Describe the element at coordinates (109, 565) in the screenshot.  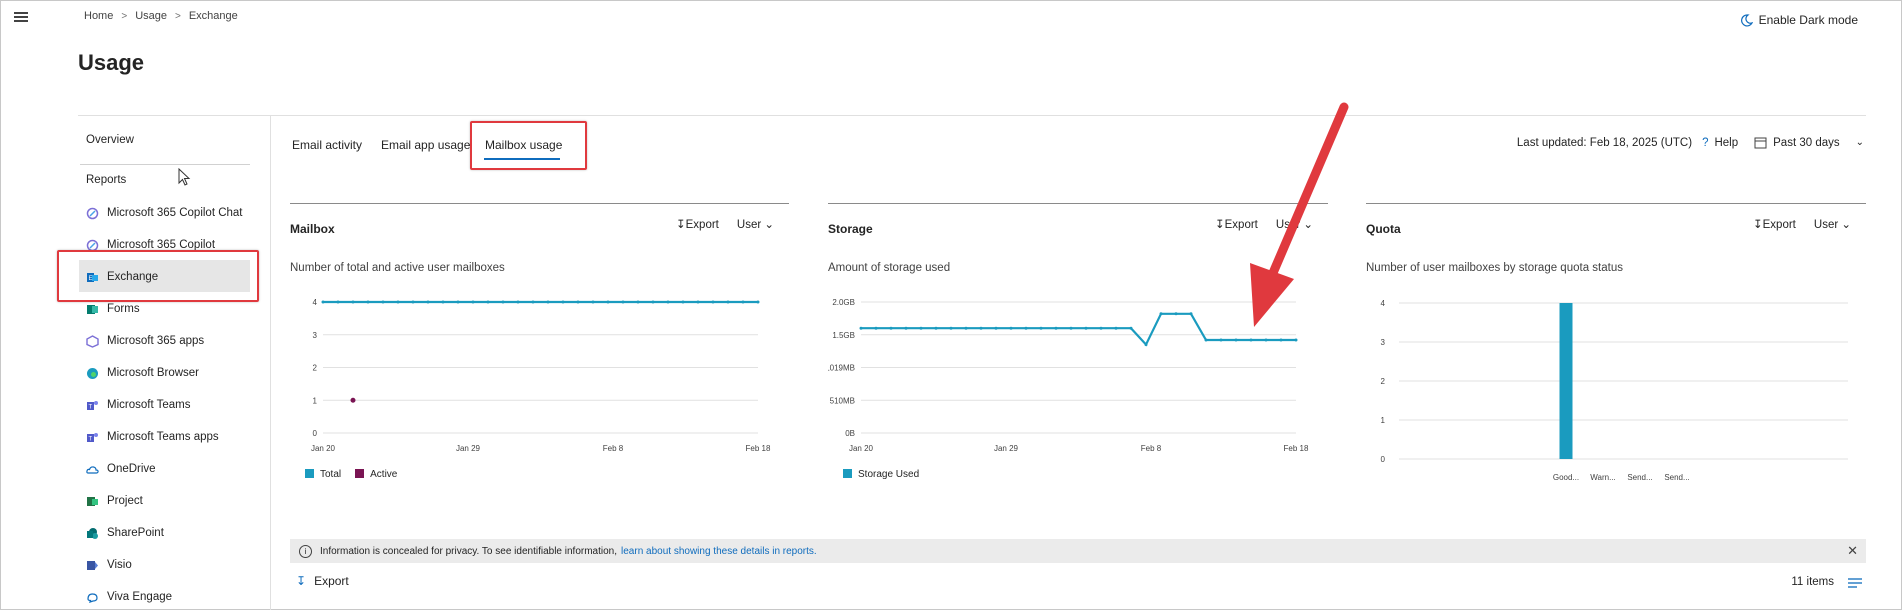
I see `sidebar-item-visio: Visio` at that location.